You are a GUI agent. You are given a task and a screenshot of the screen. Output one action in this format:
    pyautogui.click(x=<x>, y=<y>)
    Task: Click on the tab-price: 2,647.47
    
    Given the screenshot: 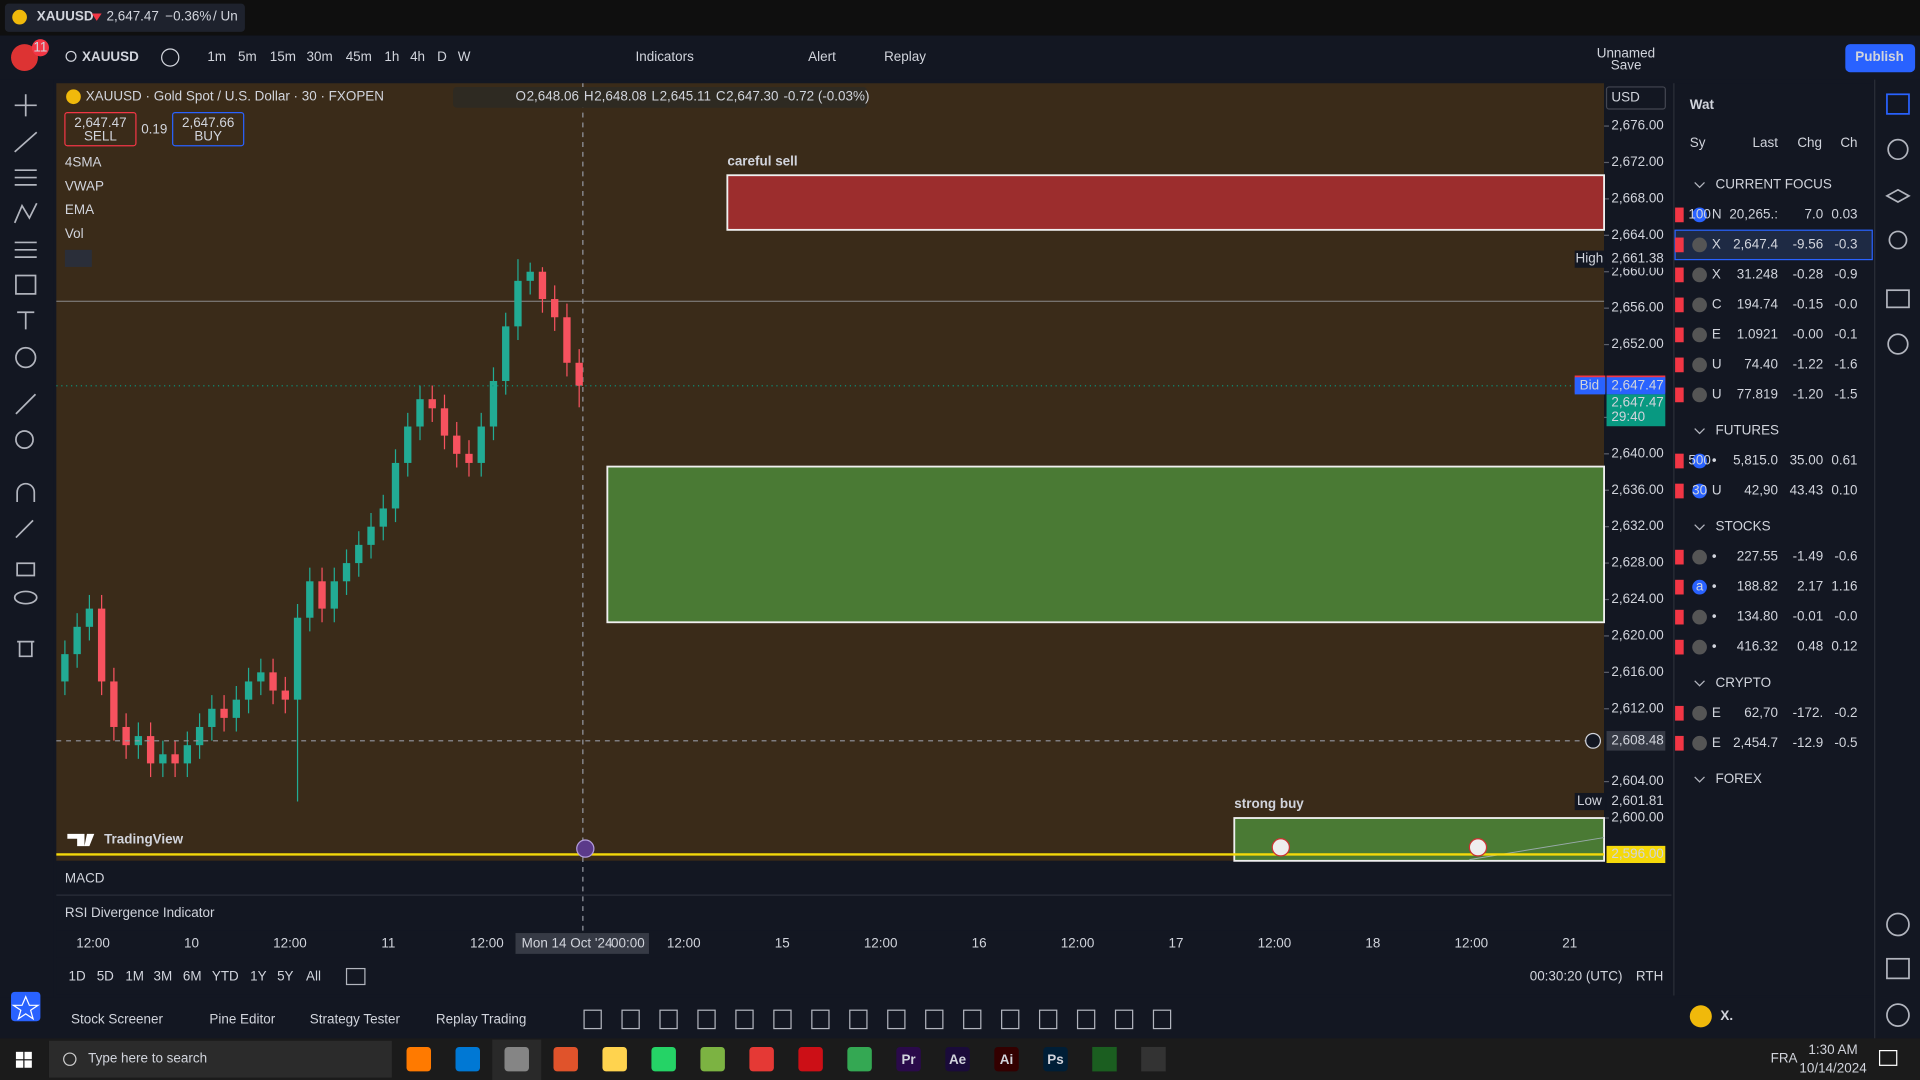 What is the action you would take?
    pyautogui.click(x=133, y=16)
    